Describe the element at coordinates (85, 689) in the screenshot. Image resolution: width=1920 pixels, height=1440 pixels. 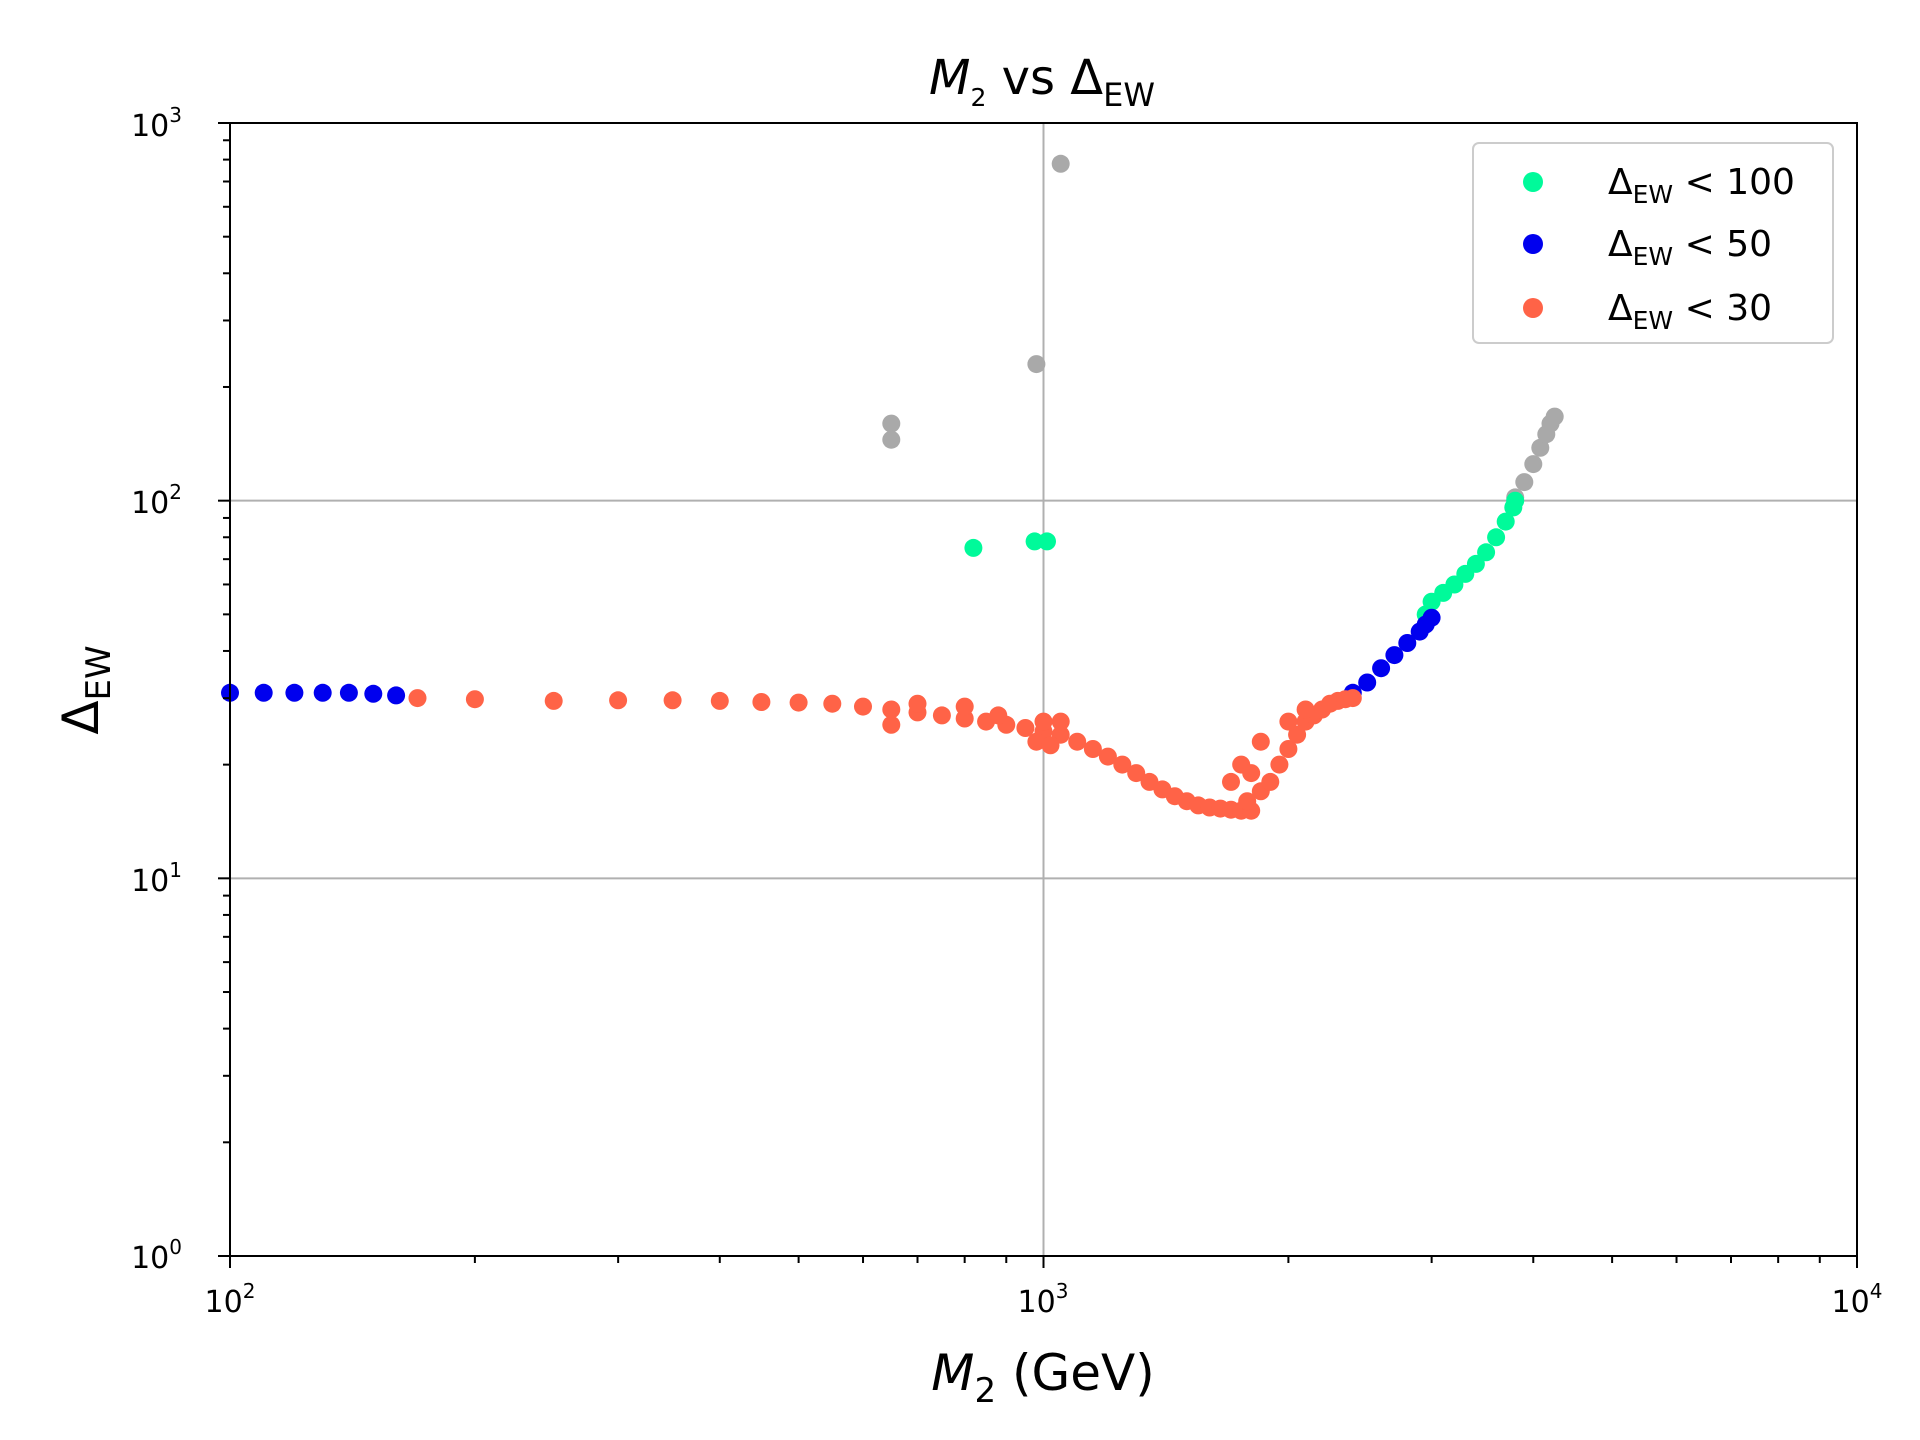
I see `y-axis-title: ΔEW` at that location.